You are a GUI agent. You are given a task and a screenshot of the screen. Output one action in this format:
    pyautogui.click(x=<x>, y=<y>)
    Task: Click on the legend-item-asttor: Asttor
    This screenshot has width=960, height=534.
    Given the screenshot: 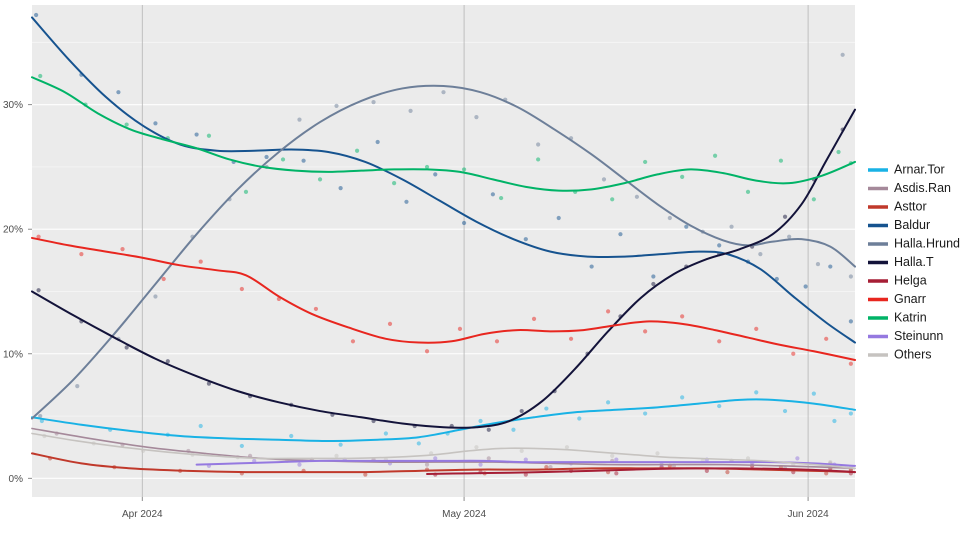 What is the action you would take?
    pyautogui.click(x=897, y=206)
    